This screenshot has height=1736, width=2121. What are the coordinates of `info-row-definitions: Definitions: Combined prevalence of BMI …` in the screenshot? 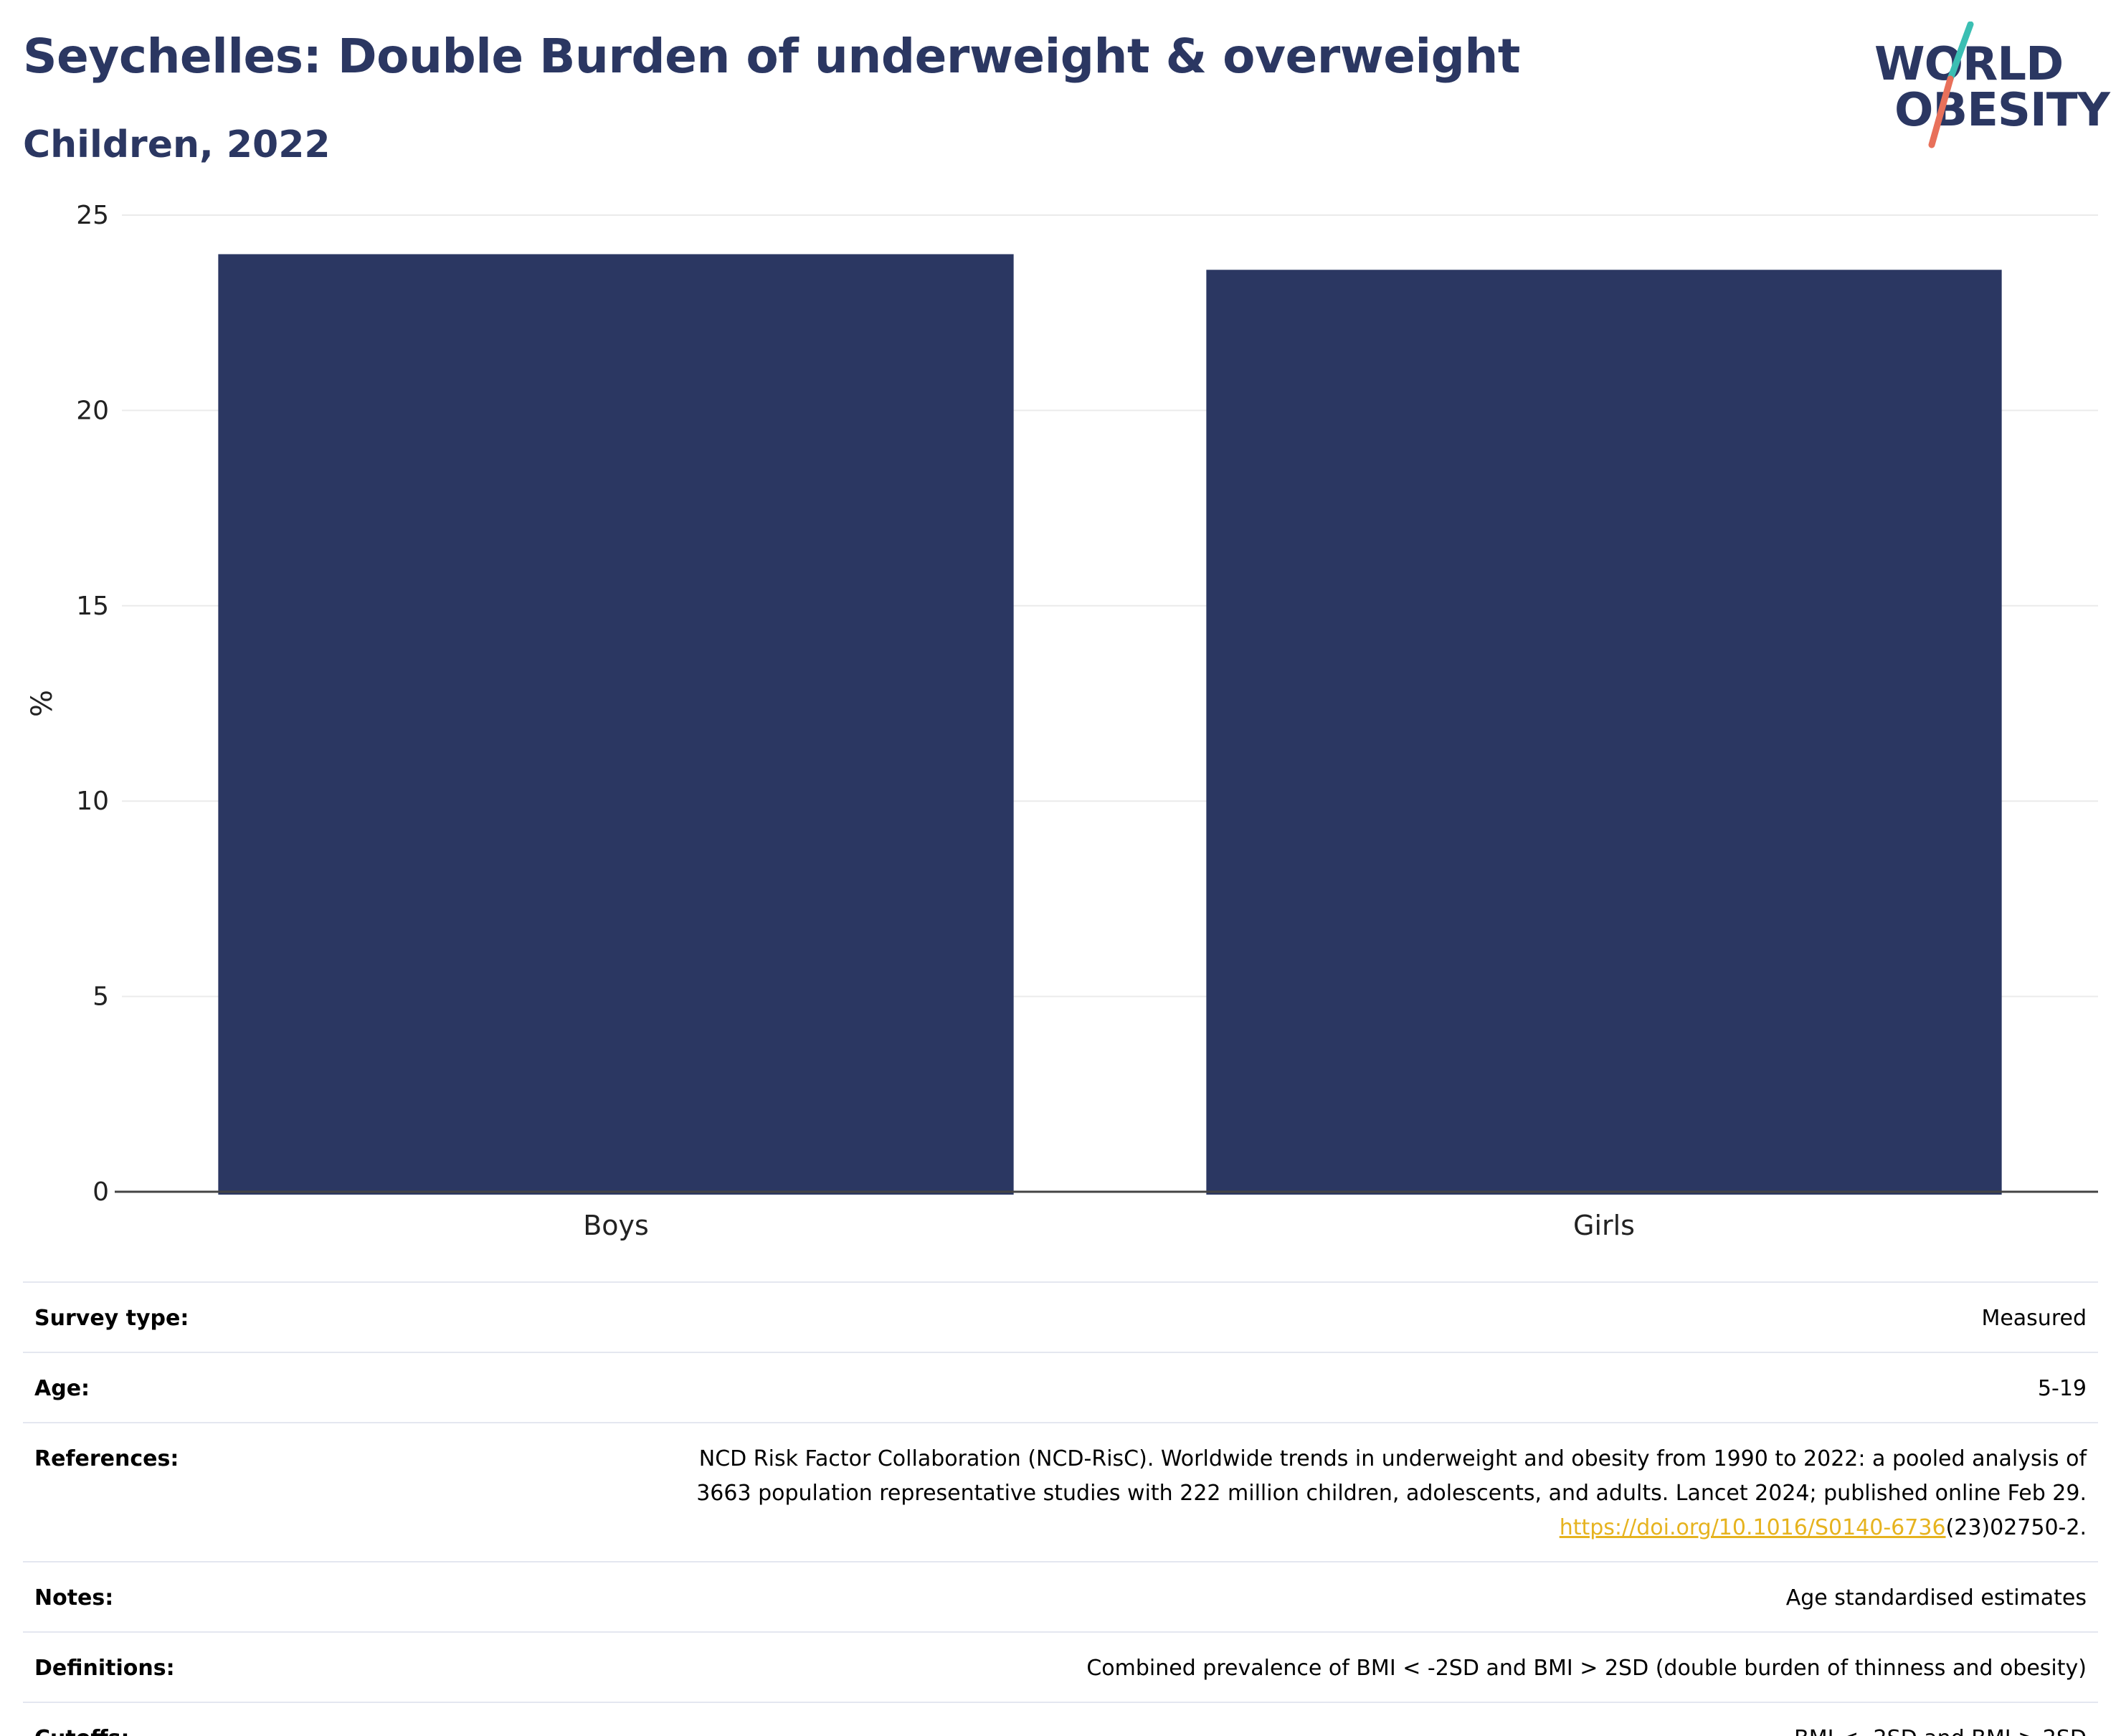 It's located at (1060, 1667).